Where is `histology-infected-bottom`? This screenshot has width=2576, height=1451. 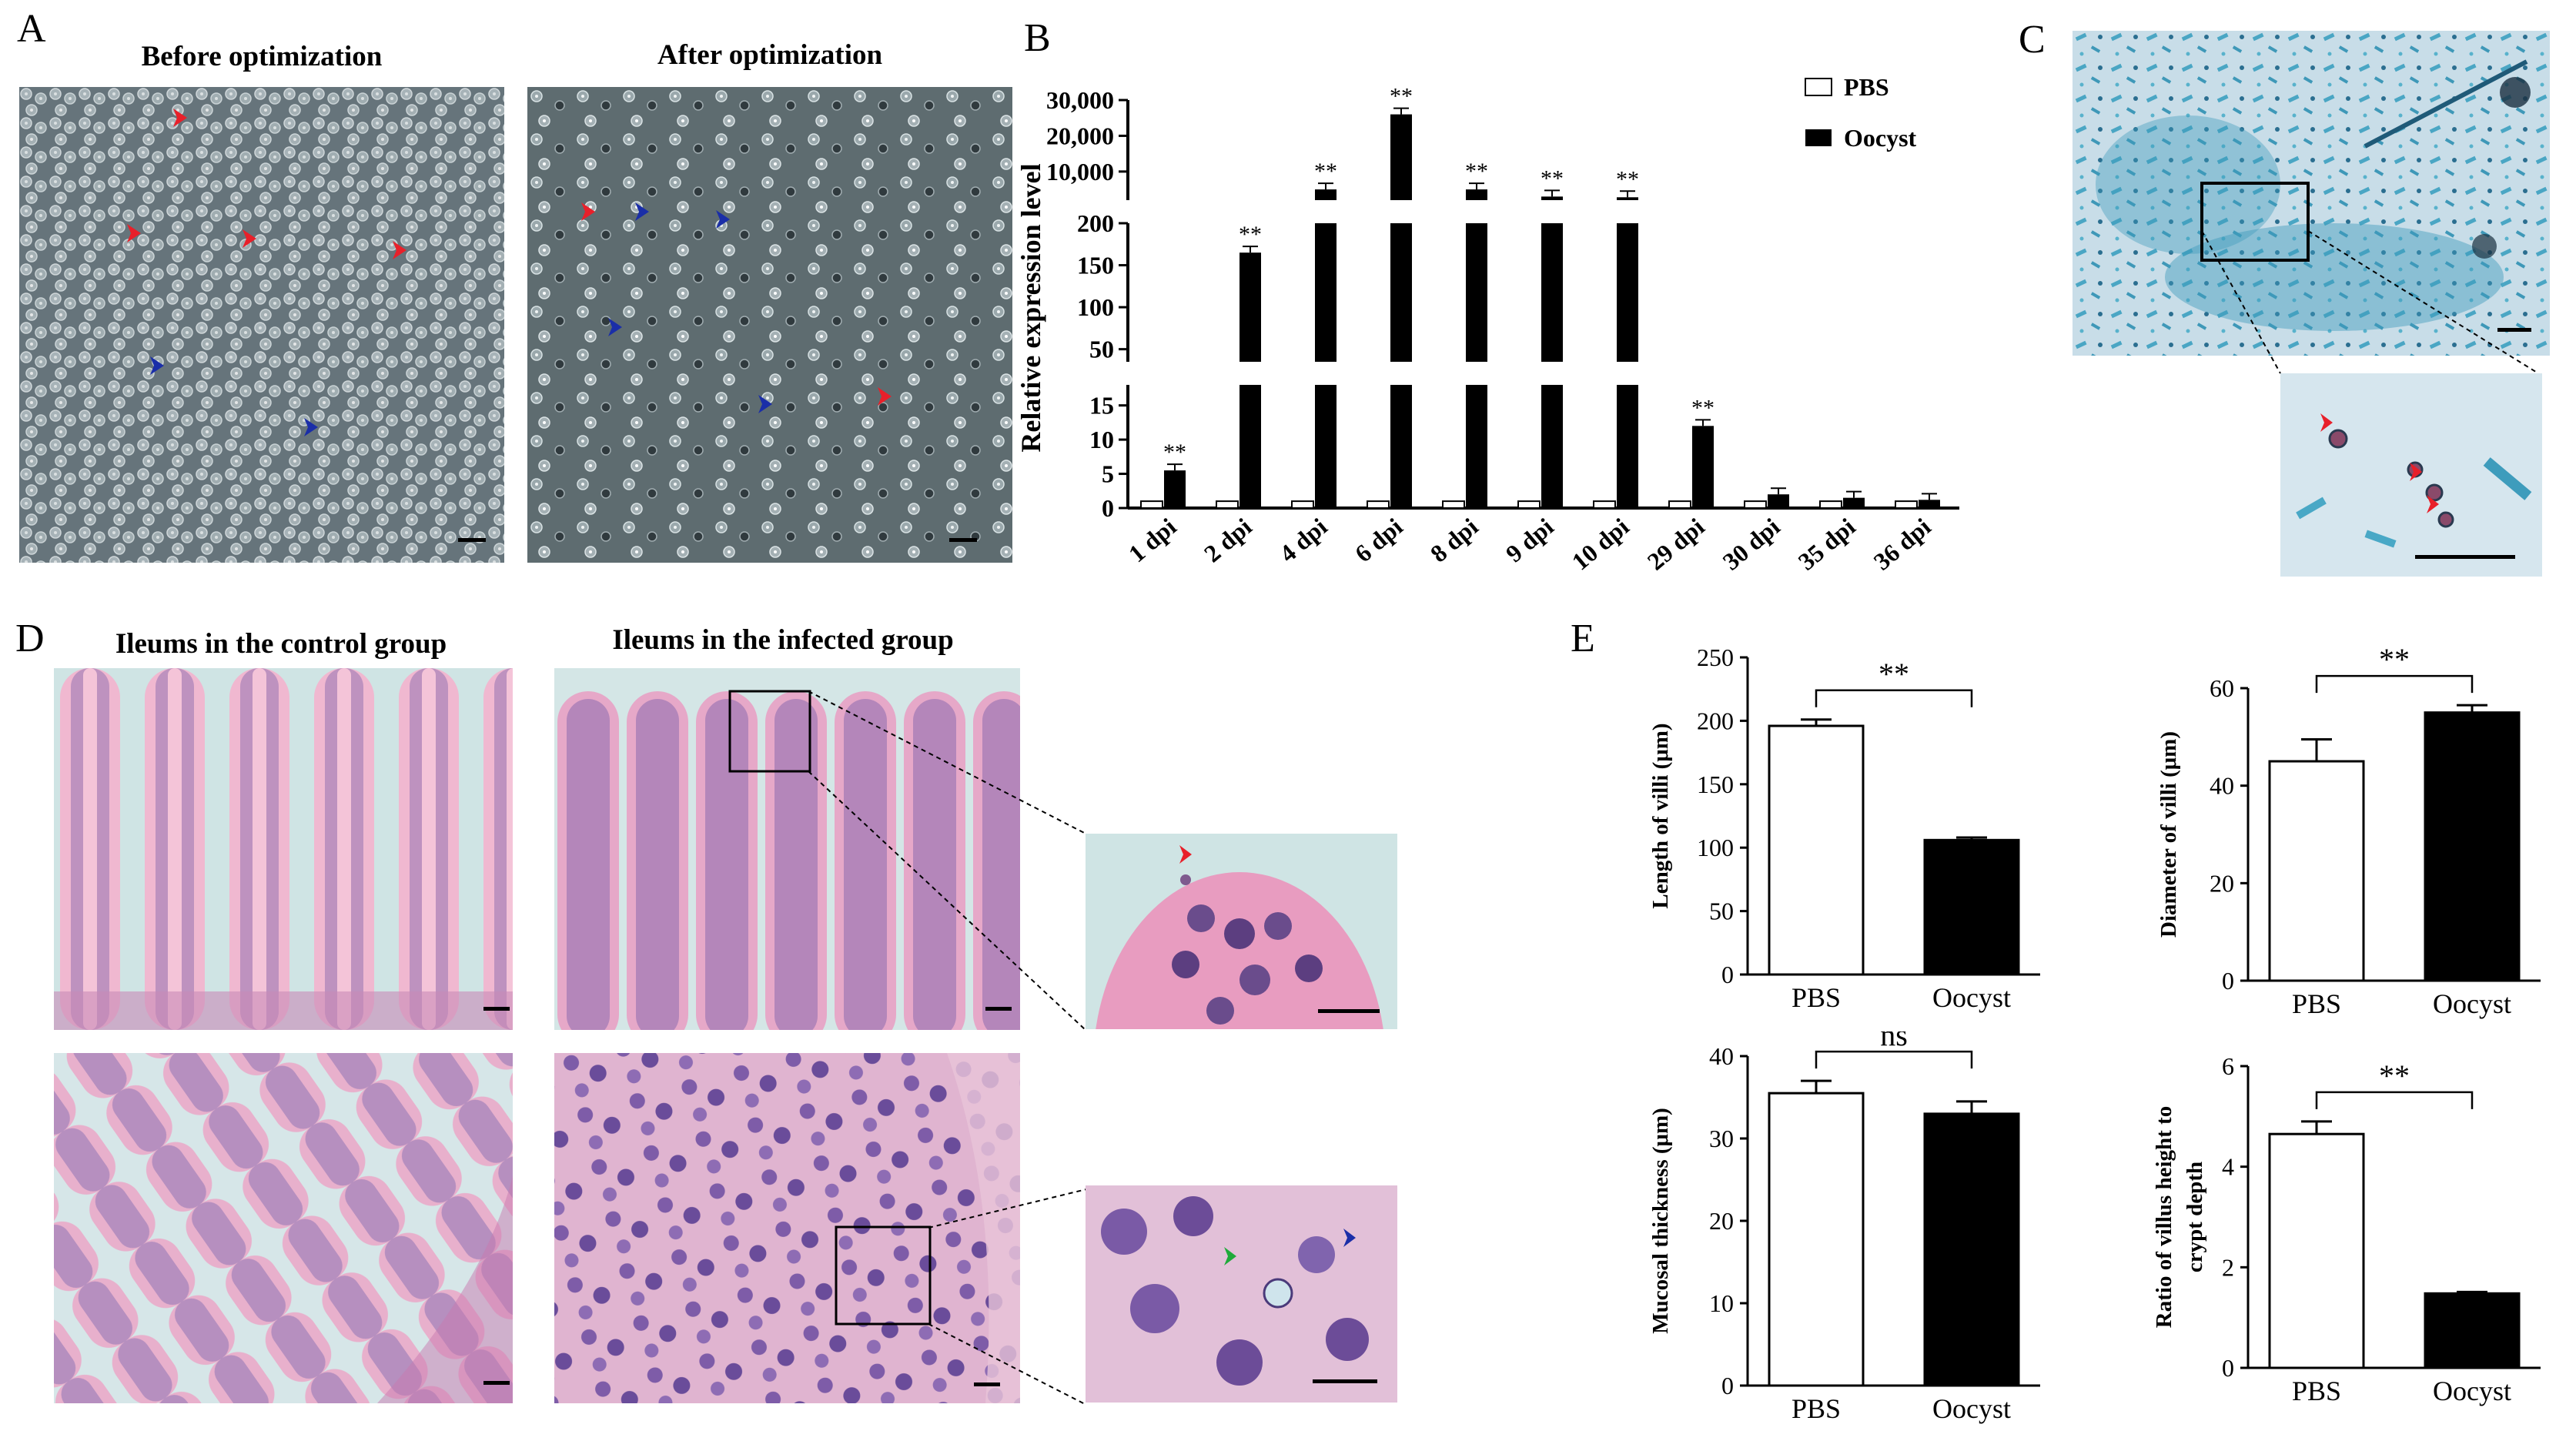 histology-infected-bottom is located at coordinates (787, 1228).